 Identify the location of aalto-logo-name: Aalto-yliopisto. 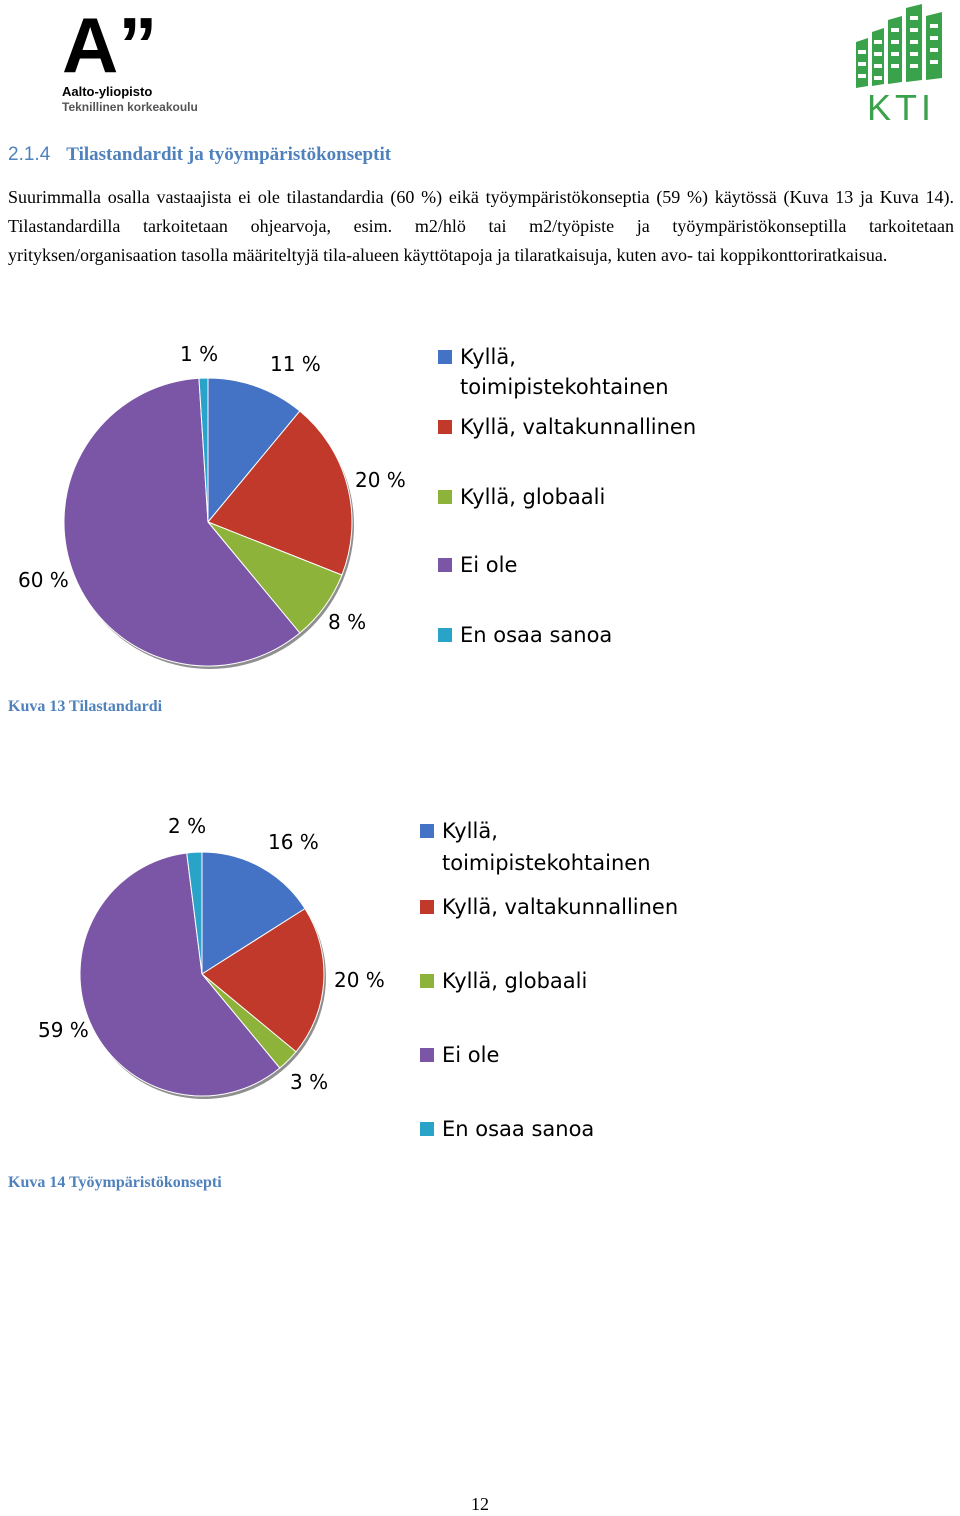
(107, 91).